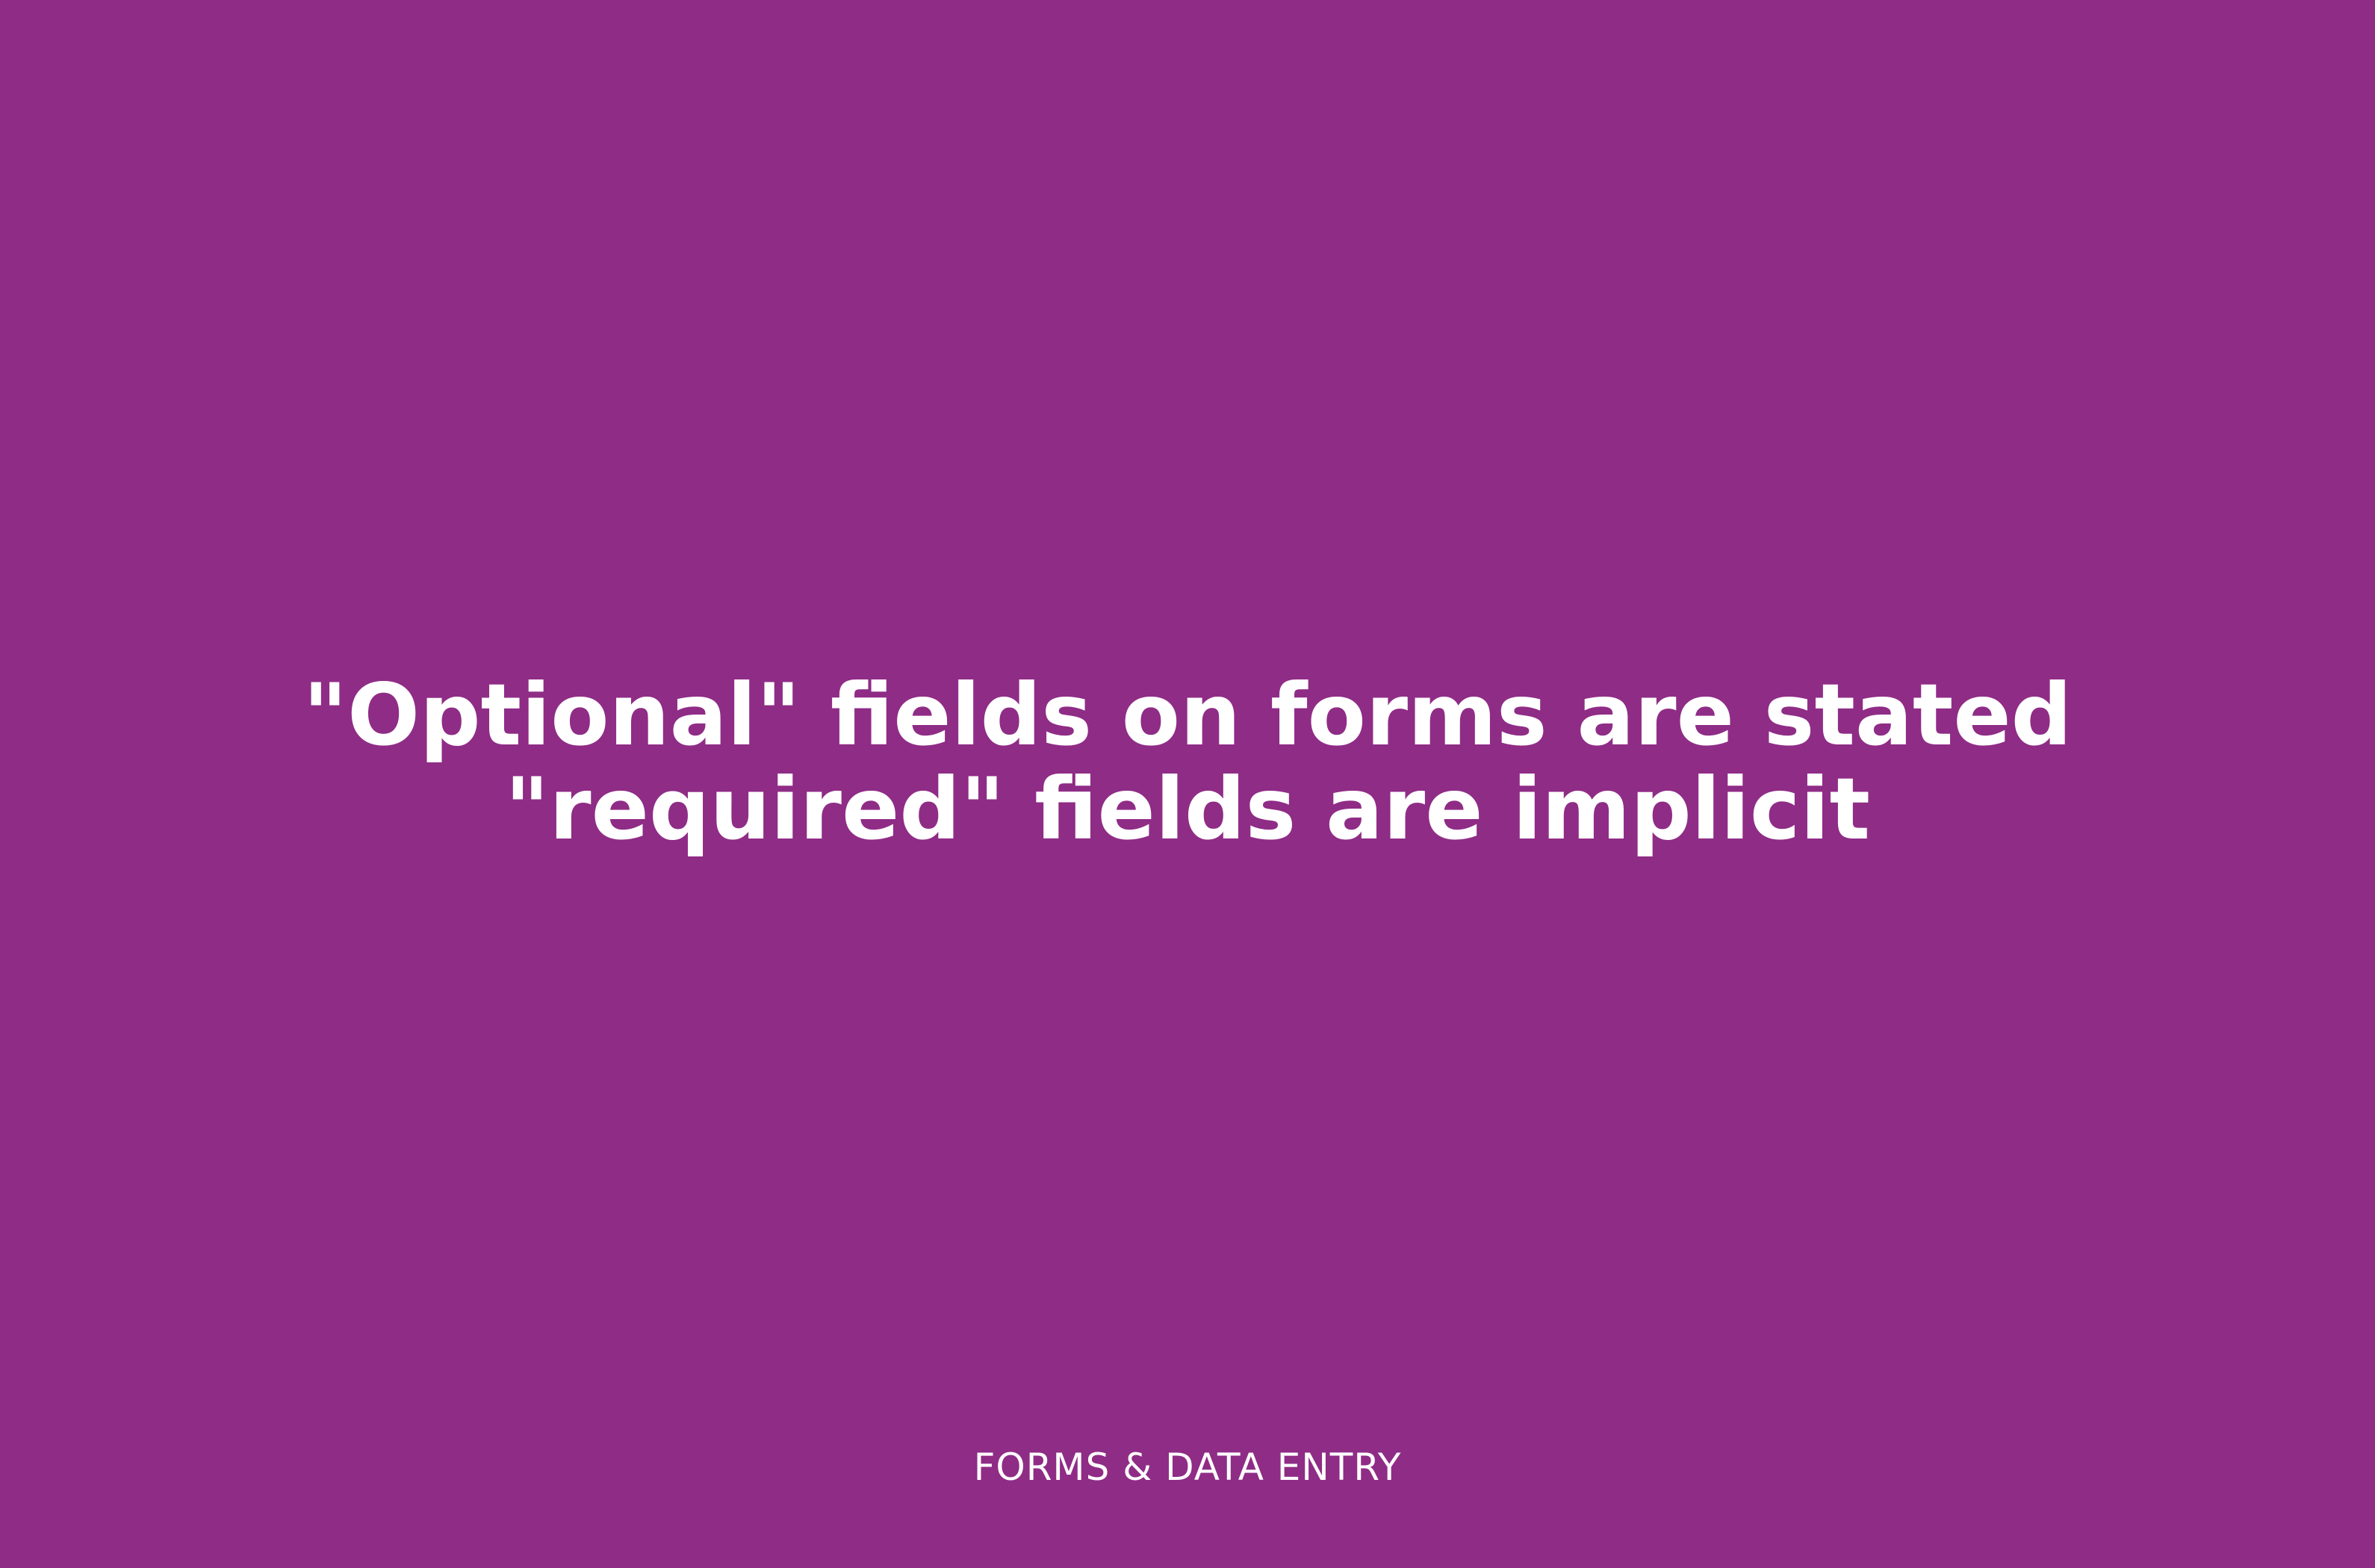 The width and height of the screenshot is (2375, 1568). Describe the element at coordinates (1187, 1467) in the screenshot. I see `category-label: FORMS & DATA ENTRY` at that location.